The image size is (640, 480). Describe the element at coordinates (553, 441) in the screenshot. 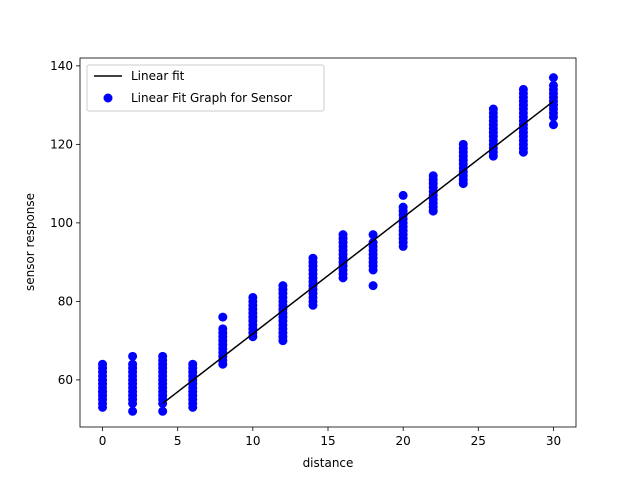

I see `x-tick-label: 30` at that location.